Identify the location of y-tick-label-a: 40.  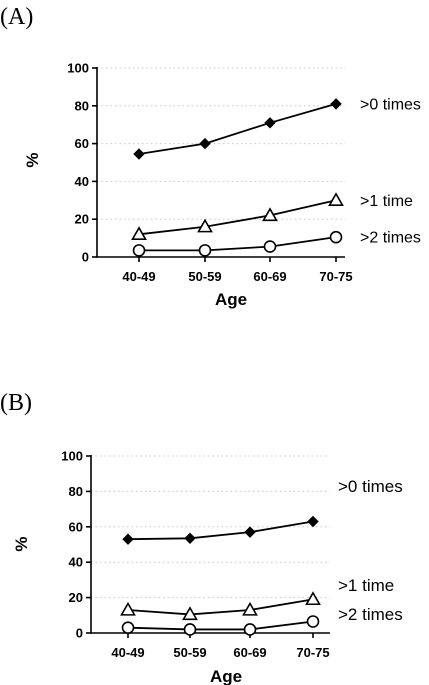
(82, 181).